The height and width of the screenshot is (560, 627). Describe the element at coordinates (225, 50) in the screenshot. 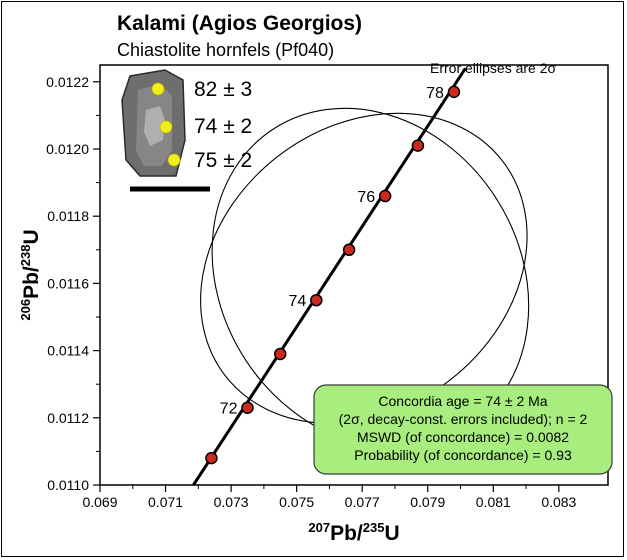

I see `chart-subtitle: Chiastolite hornfels (Pf040)` at that location.